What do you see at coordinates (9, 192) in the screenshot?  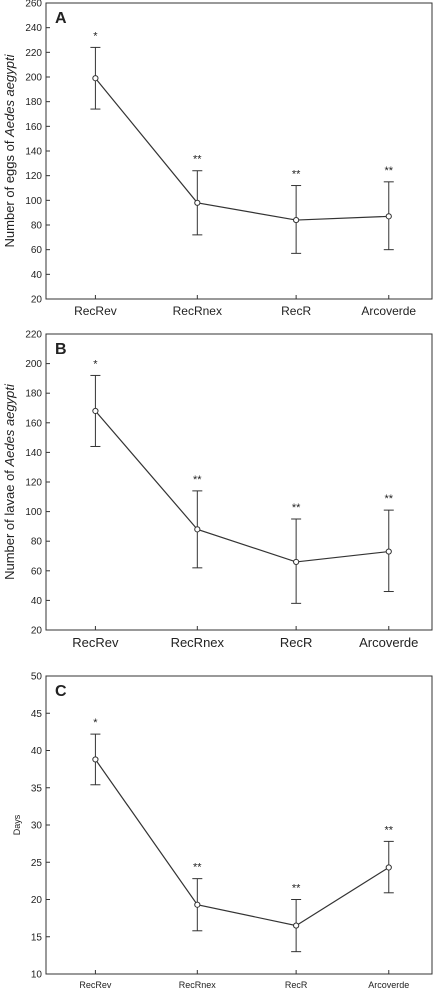 I see `y-axis-label-text: Number of eggs of` at bounding box center [9, 192].